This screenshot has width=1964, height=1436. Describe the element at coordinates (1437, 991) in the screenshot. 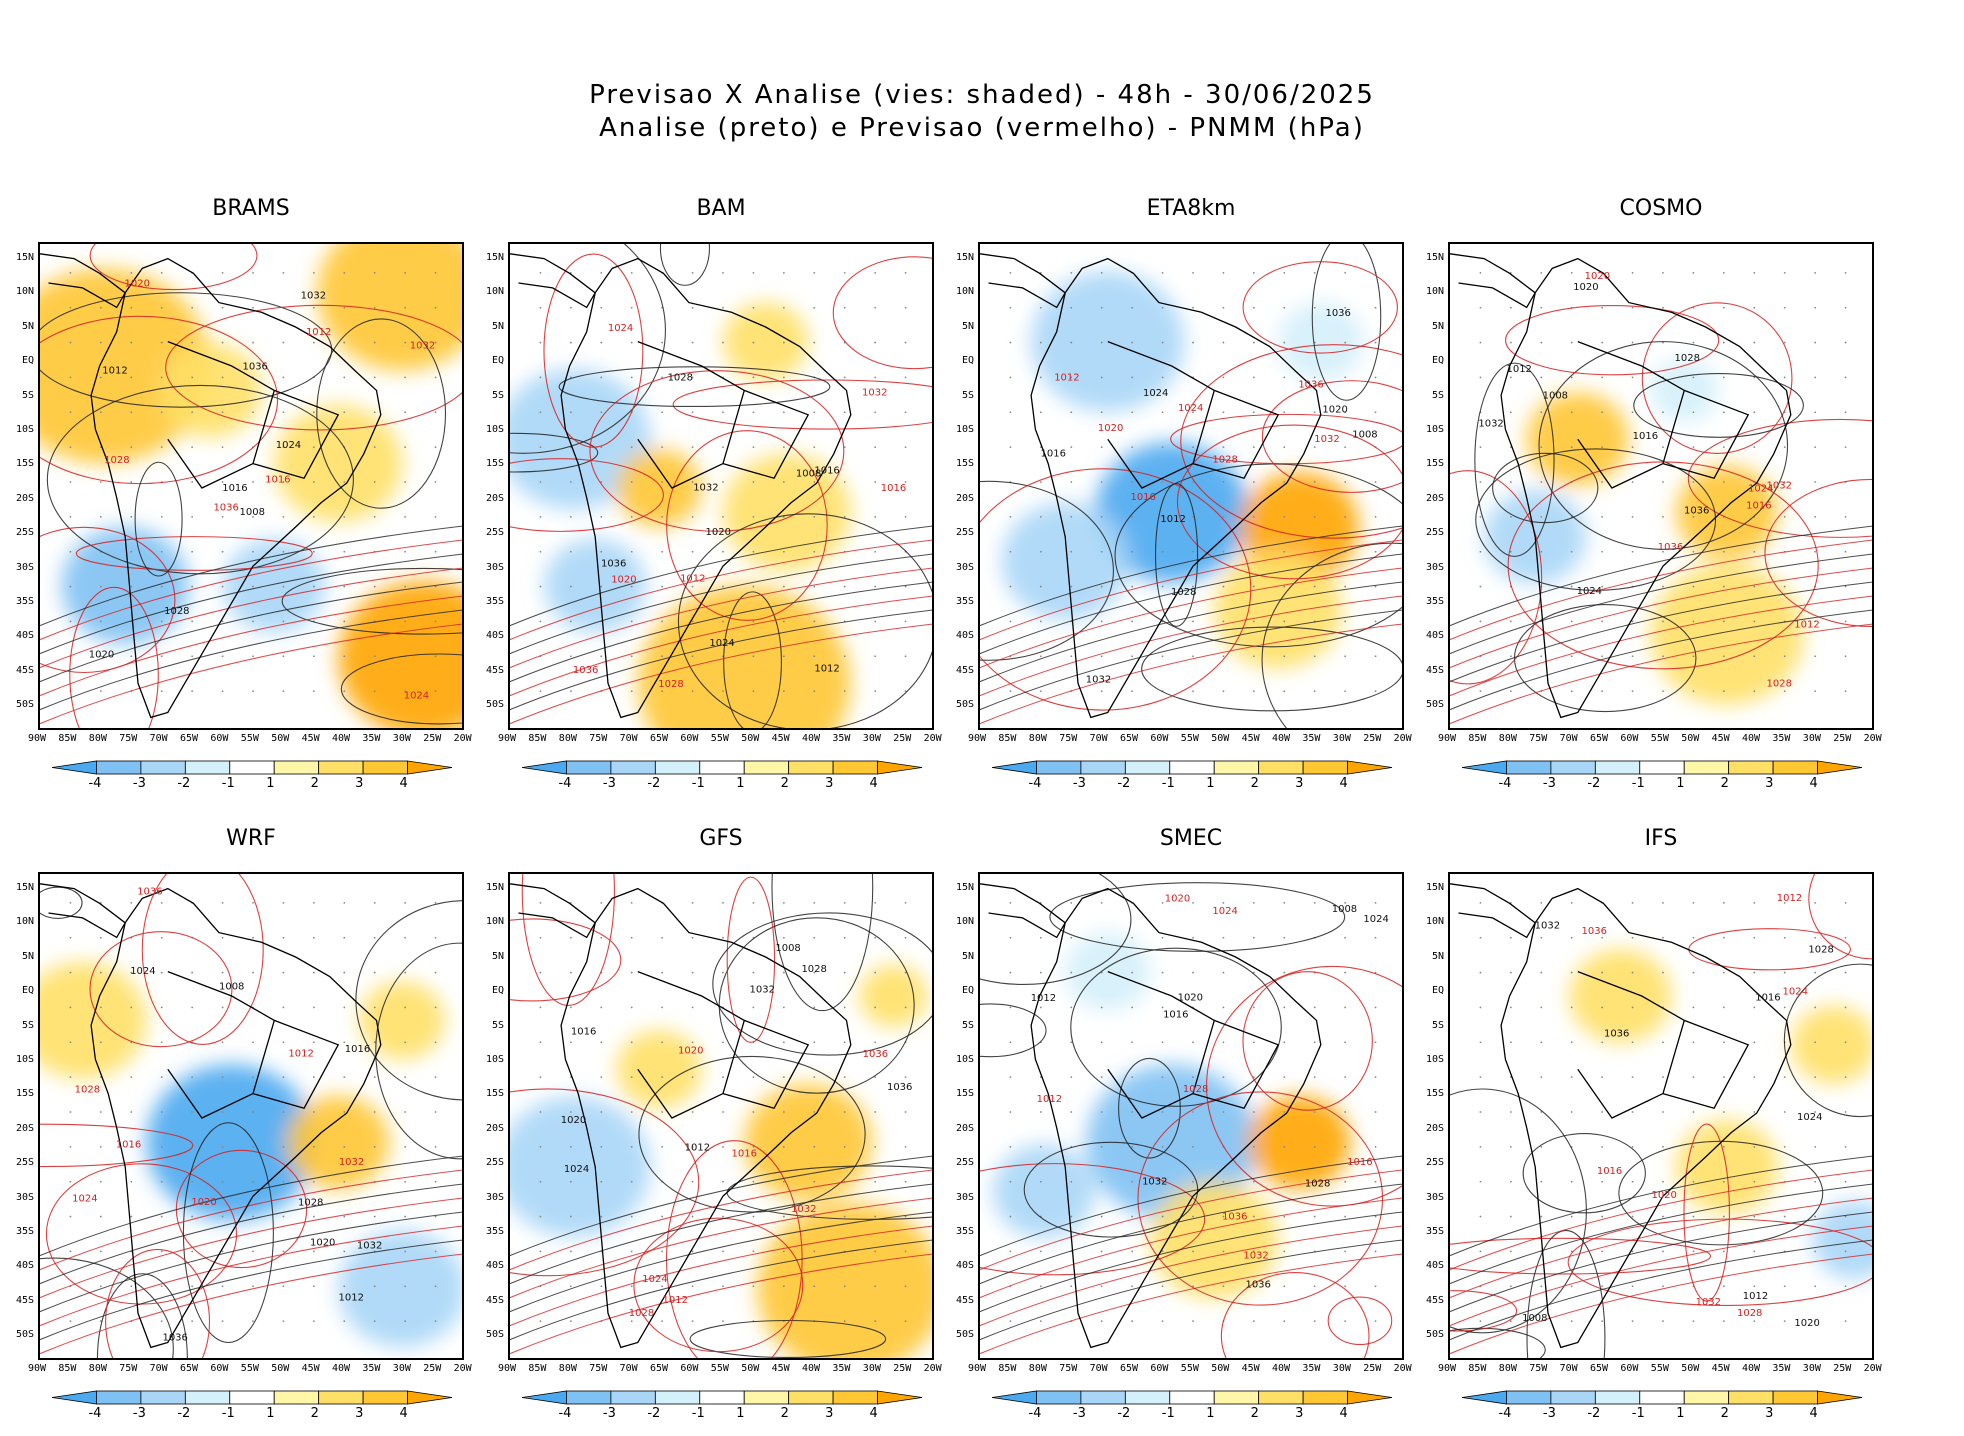

I see `lat-label: EQ` at that location.